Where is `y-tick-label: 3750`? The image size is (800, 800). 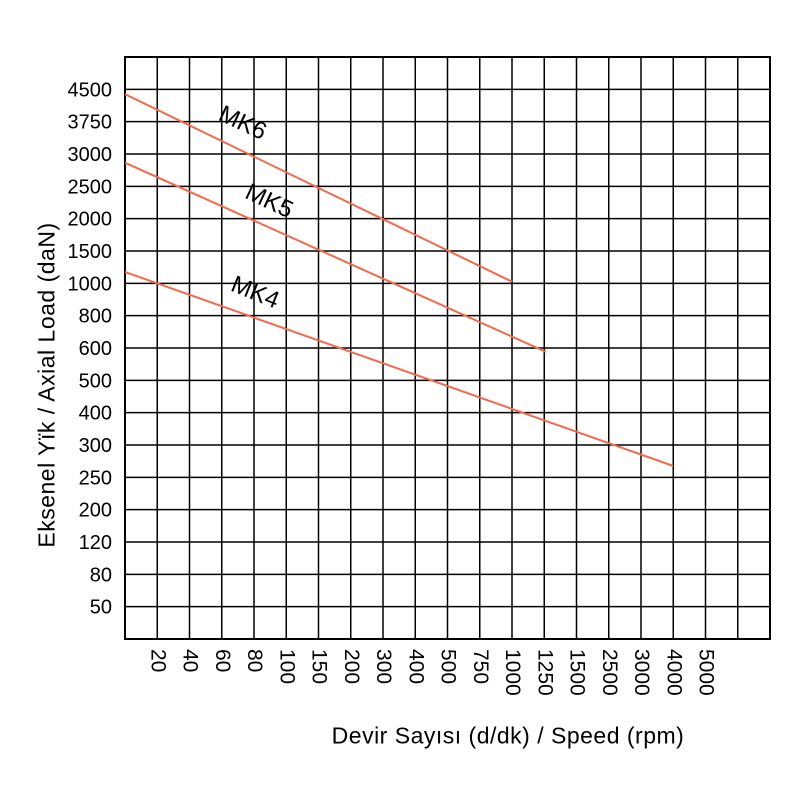 y-tick-label: 3750 is located at coordinates (90, 123).